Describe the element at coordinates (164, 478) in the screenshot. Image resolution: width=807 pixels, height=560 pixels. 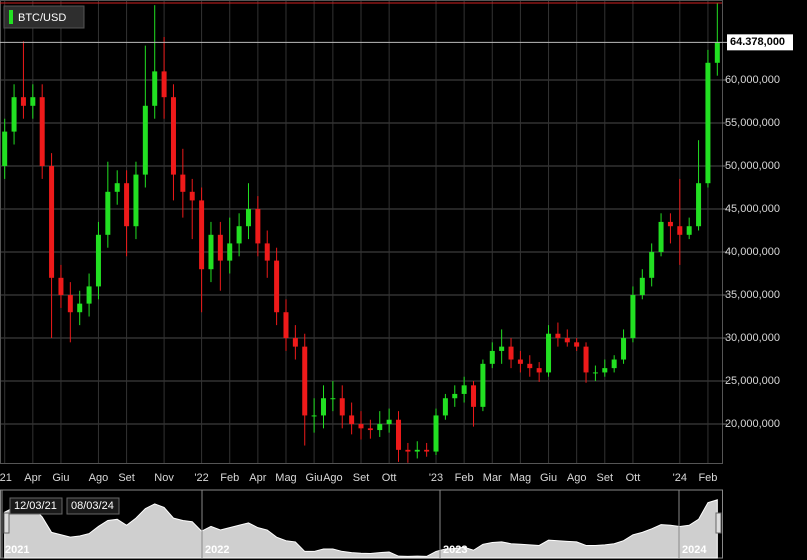
I see `x-tick-label: Nov` at that location.